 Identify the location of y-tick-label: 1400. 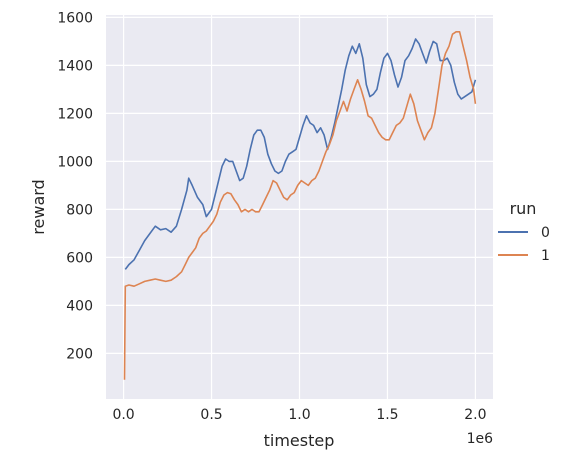
(75, 66).